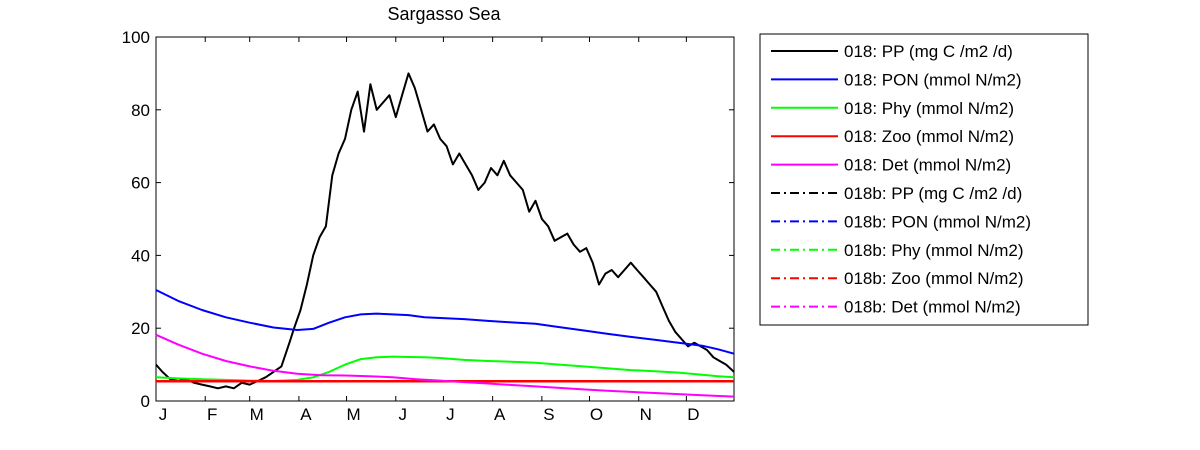 The height and width of the screenshot is (450, 1200). Describe the element at coordinates (929, 108) in the screenshot. I see `legend-label-2: 018: Phy (mmol N/m2)` at that location.